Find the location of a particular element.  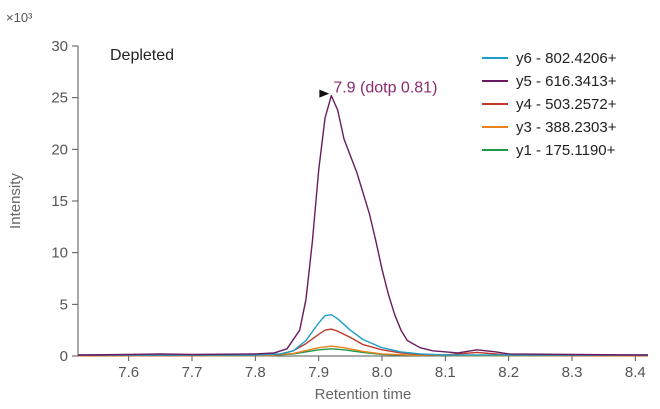

series-line-y6 is located at coordinates (363, 335).